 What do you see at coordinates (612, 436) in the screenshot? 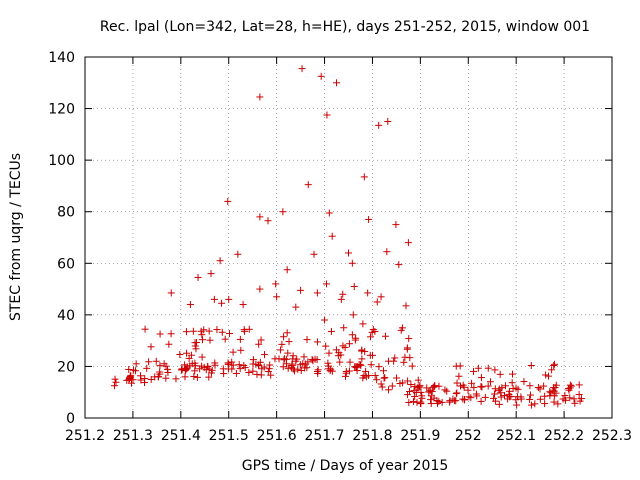
I see `x-tick-label: 252.3` at bounding box center [612, 436].